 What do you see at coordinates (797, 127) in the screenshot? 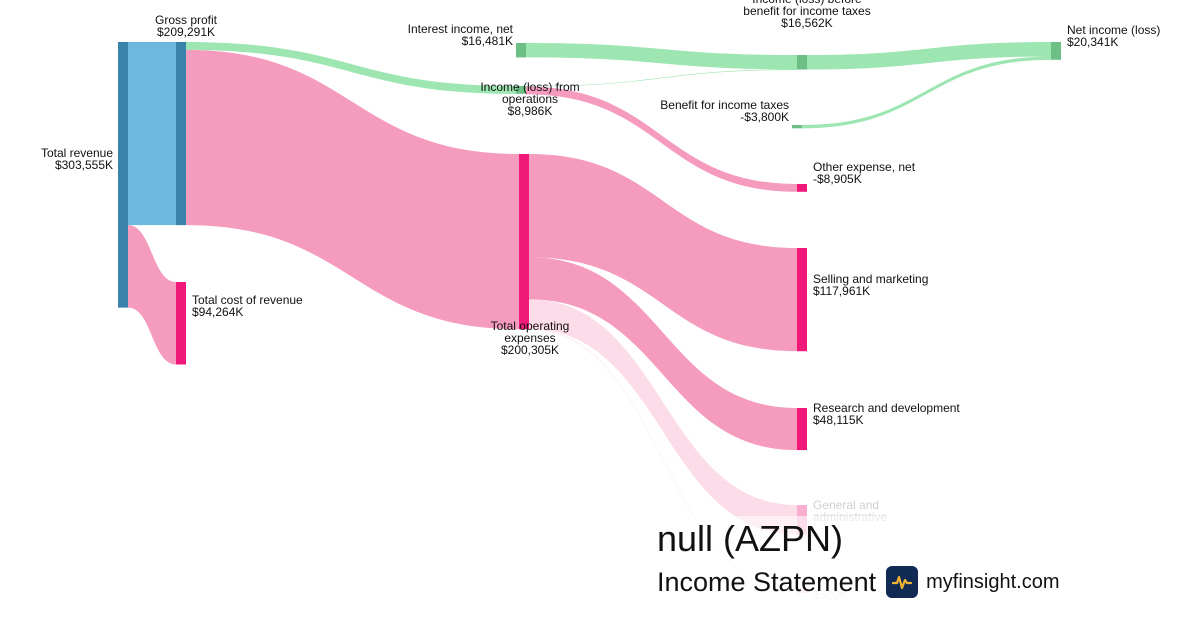
I see `node-tax_benefit` at bounding box center [797, 127].